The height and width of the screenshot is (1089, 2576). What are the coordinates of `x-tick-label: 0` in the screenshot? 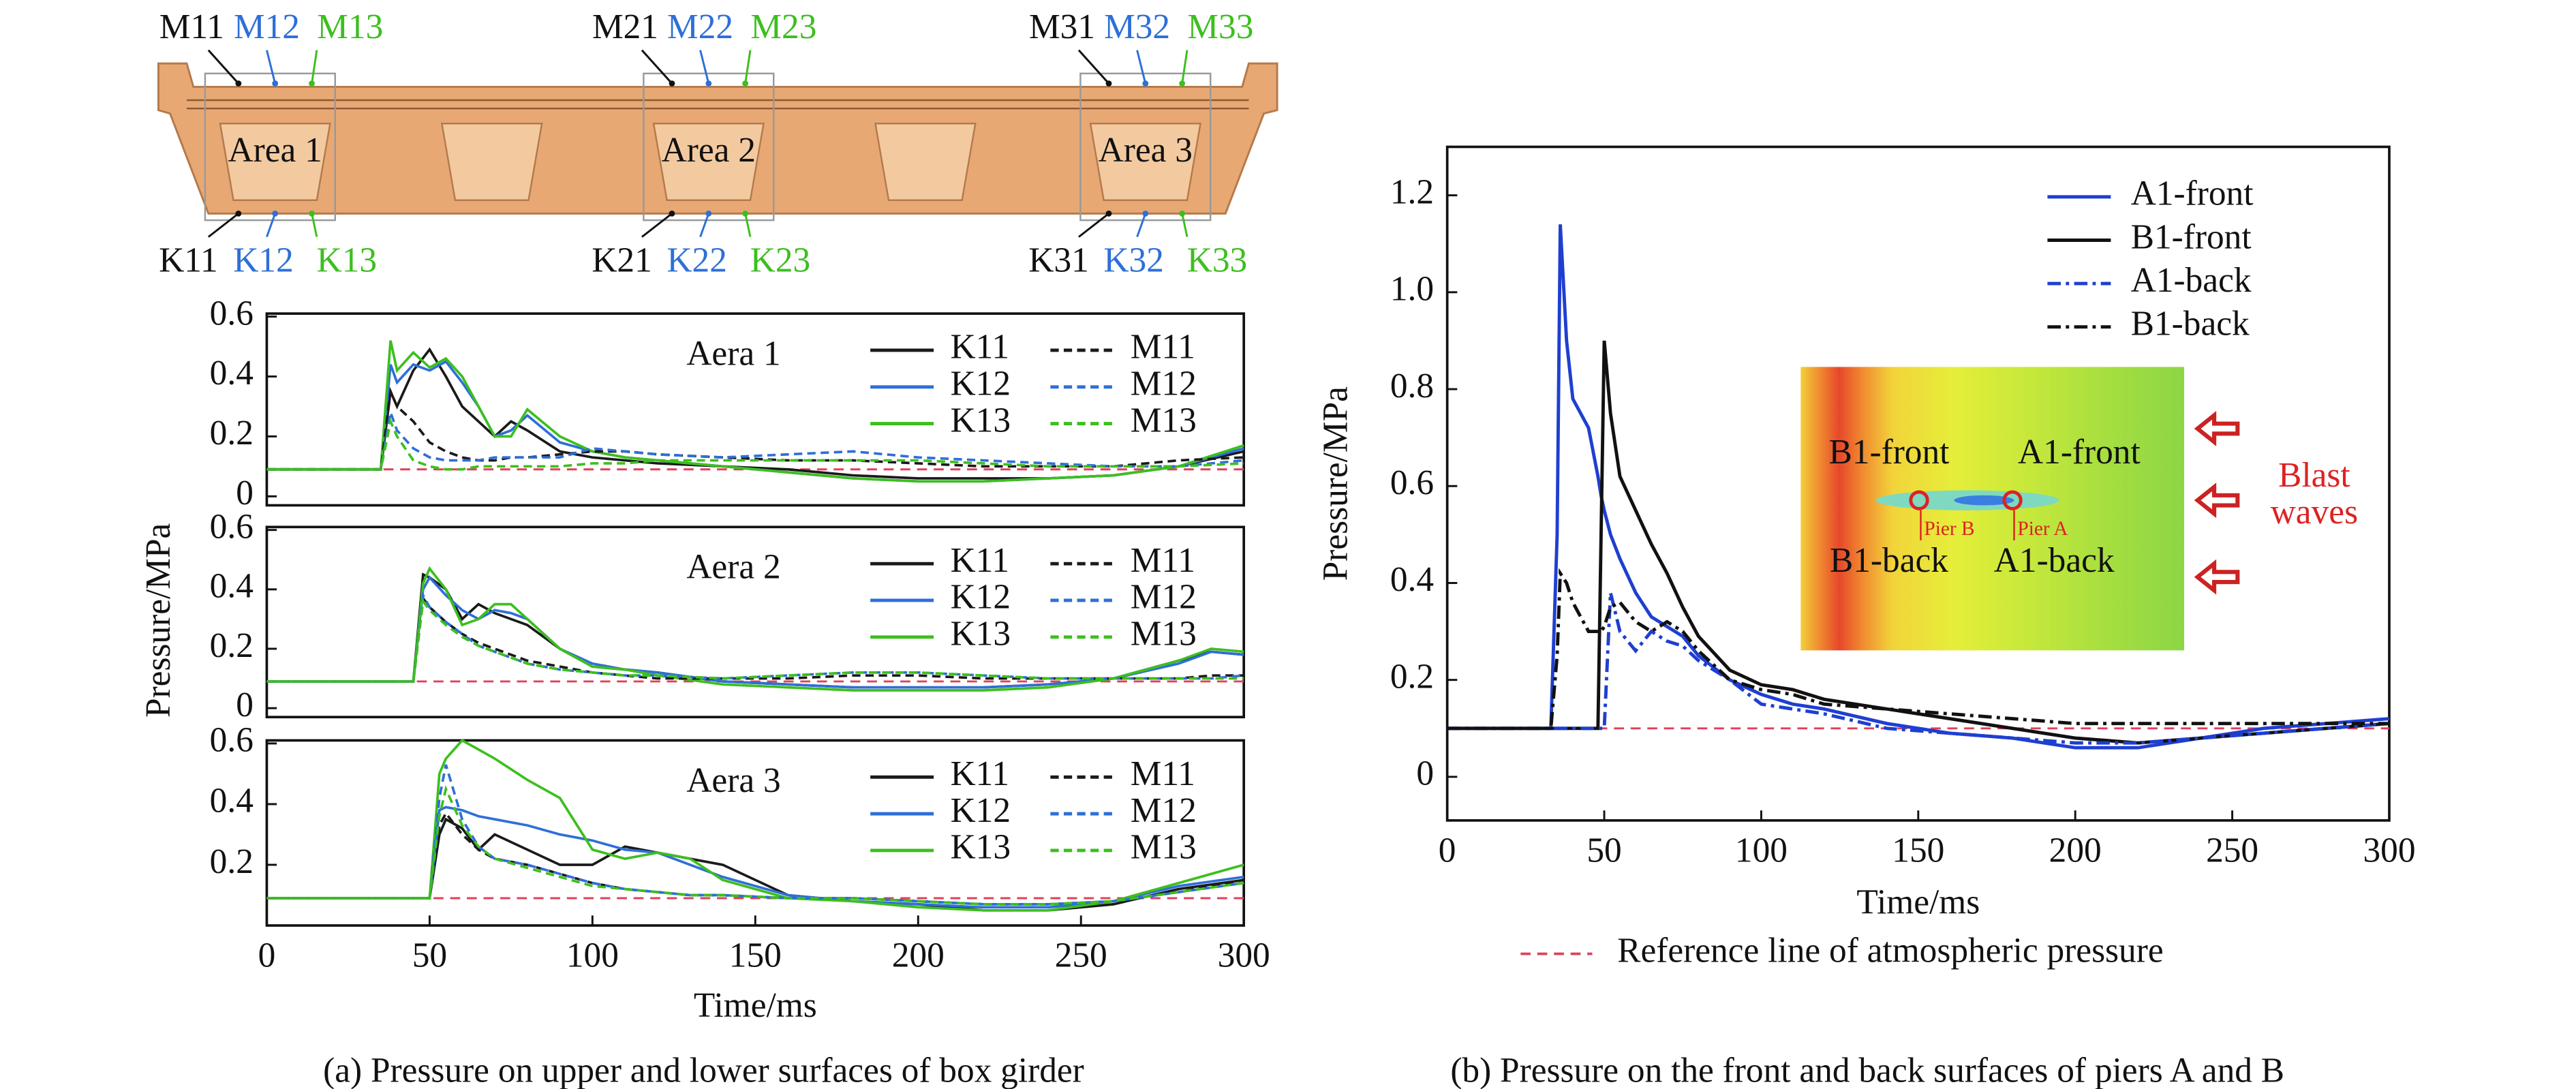 It's located at (1448, 850).